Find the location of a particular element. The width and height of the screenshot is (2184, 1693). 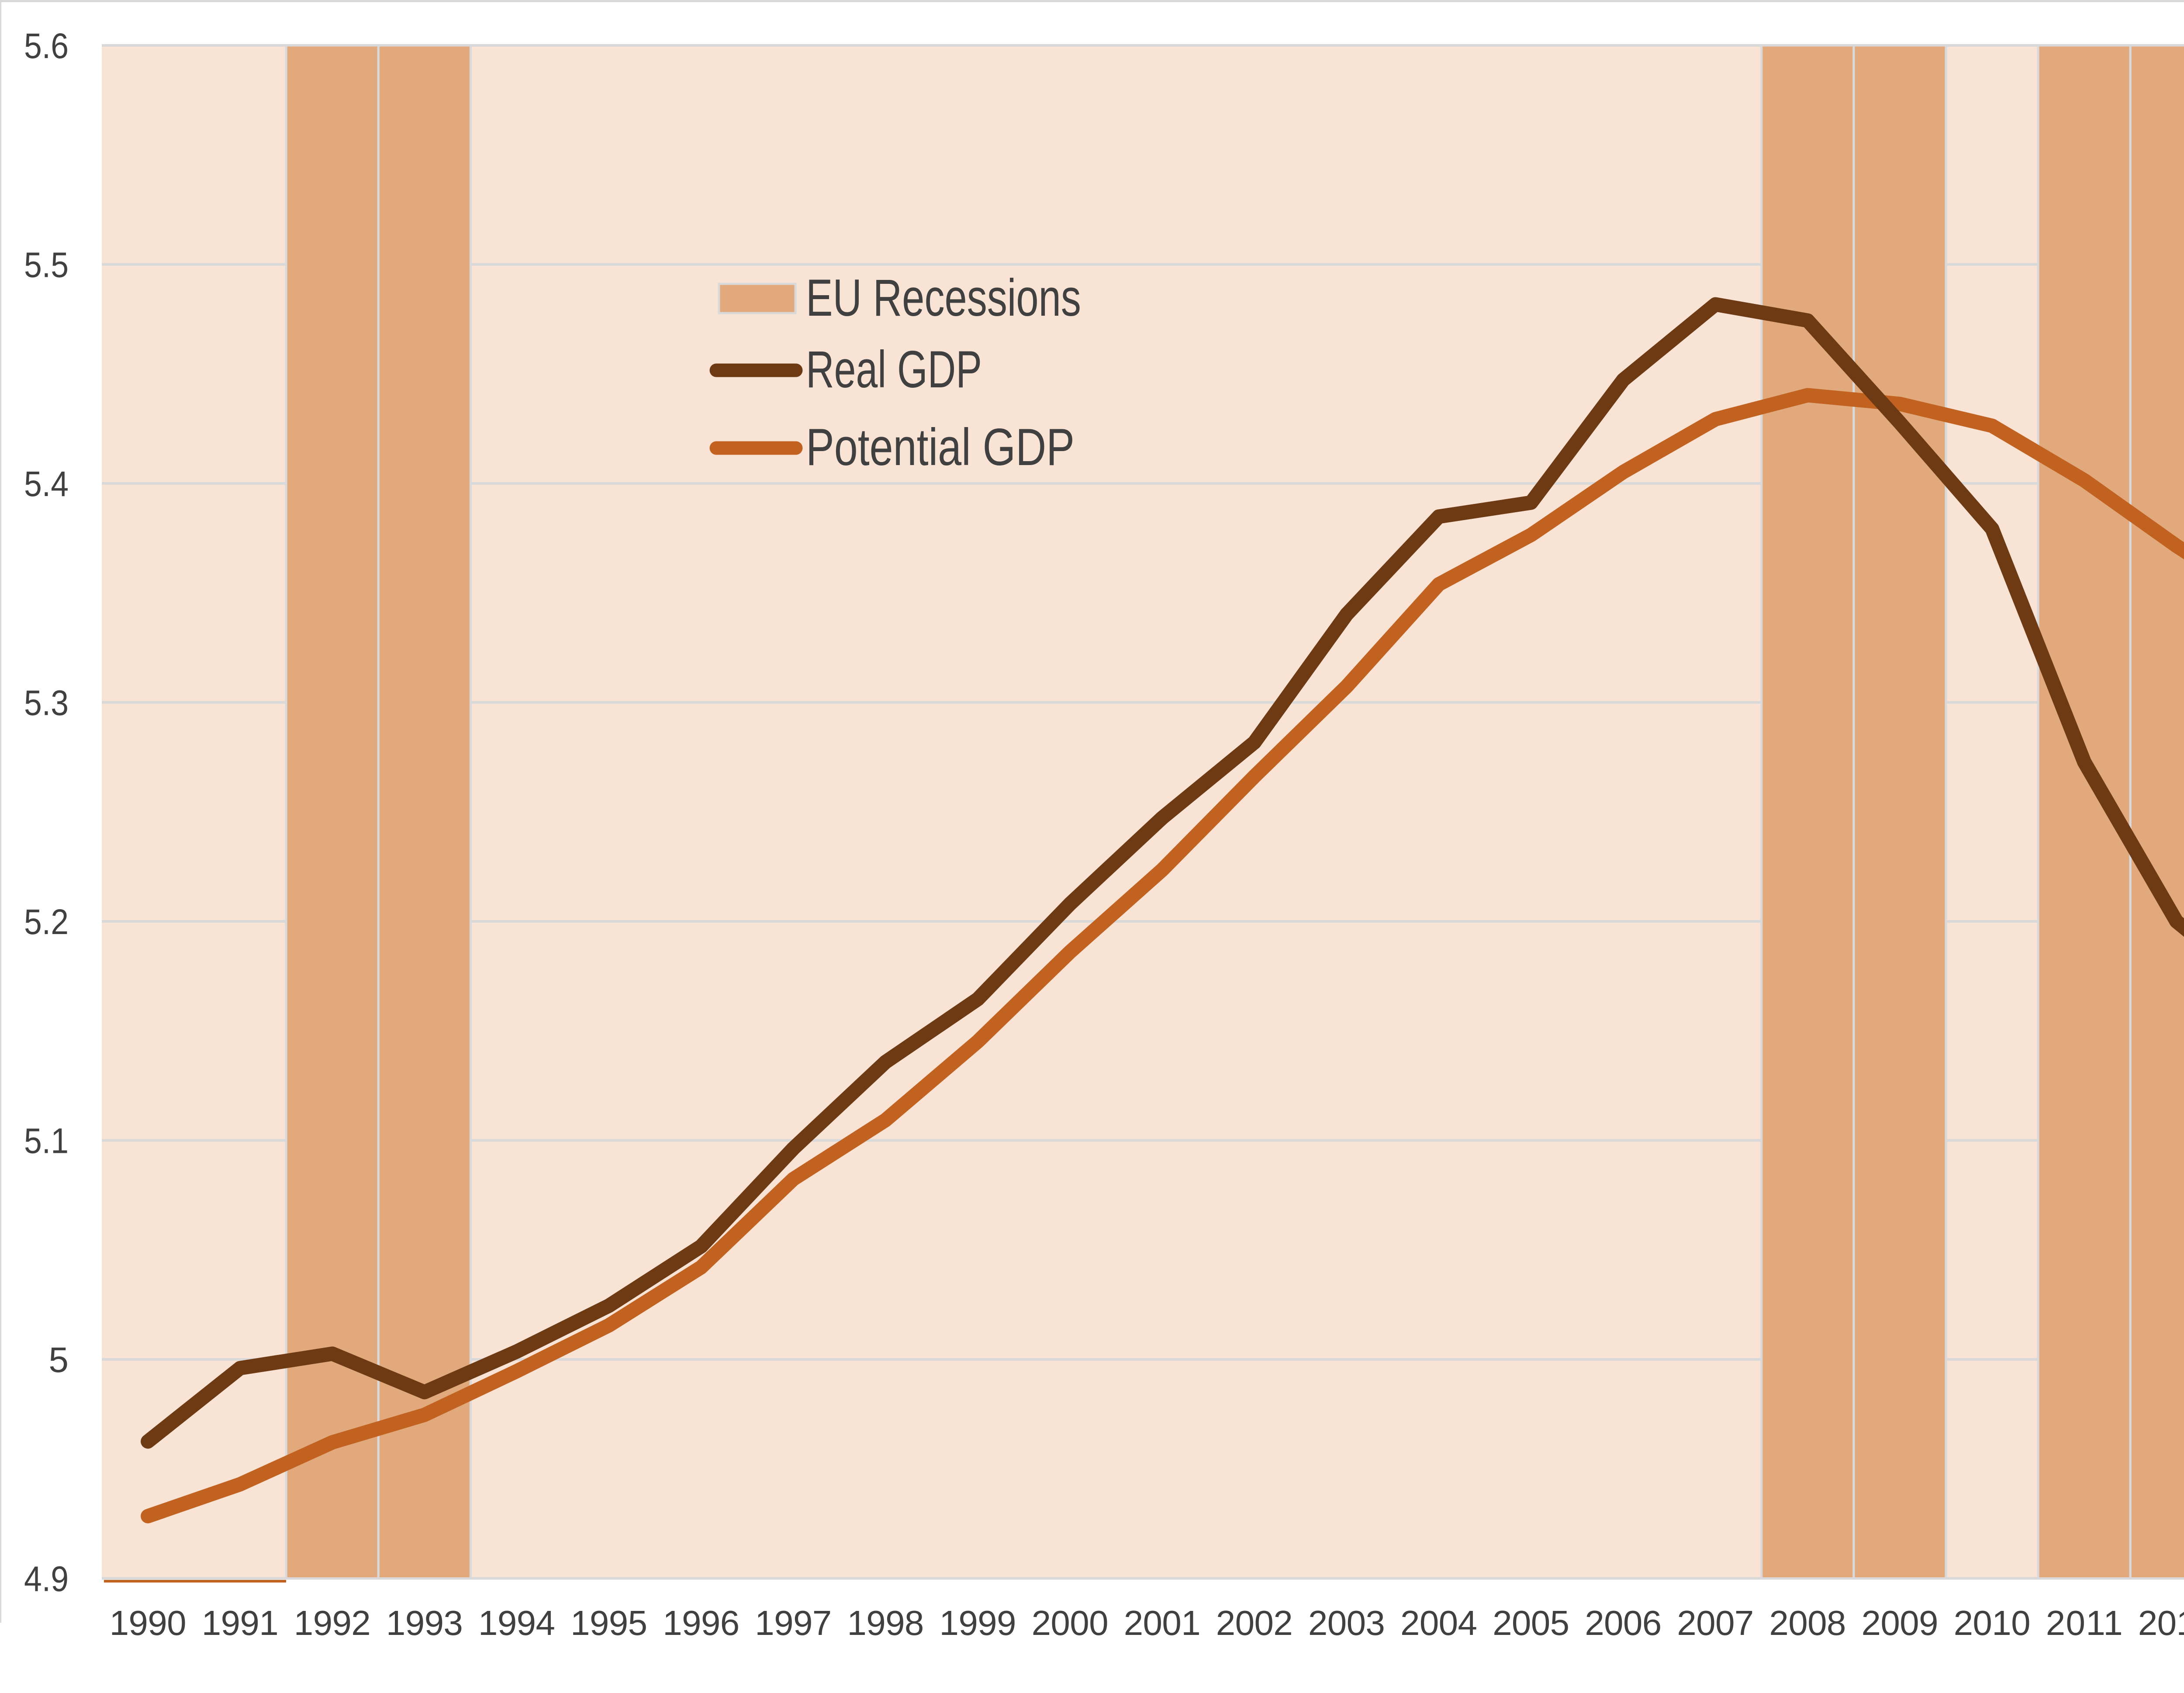

svg-text: 1998 is located at coordinates (885, 1622).